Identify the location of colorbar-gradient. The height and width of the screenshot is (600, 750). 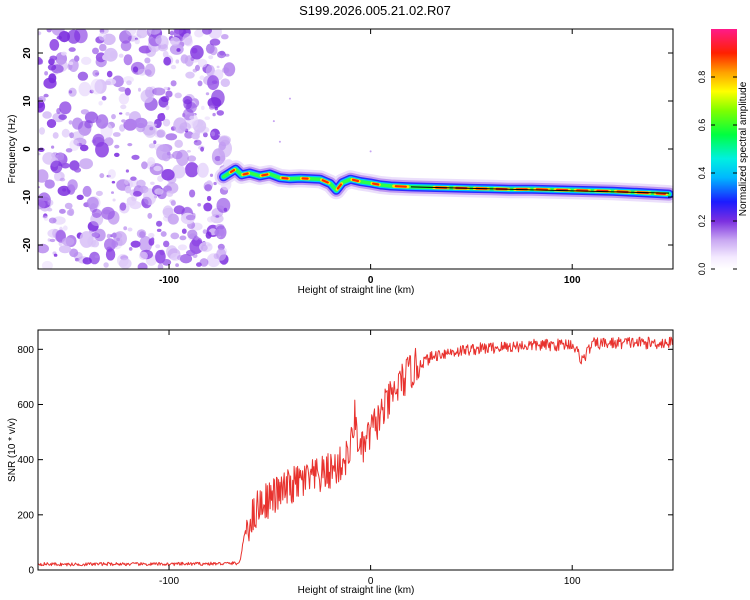
(724, 149).